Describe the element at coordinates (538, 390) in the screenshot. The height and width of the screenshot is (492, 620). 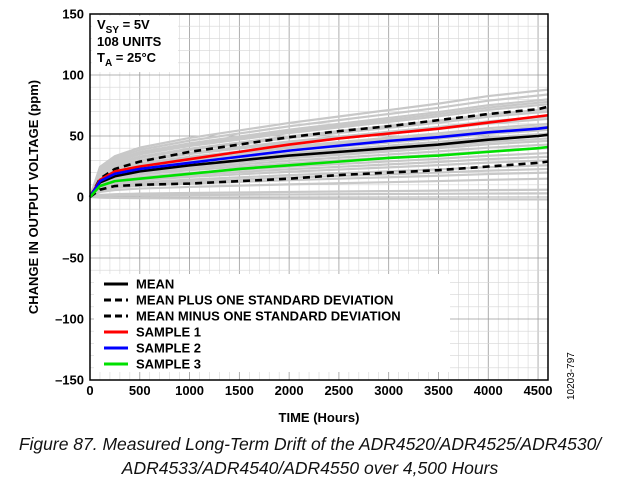
I see `x-tick-label: 4500` at that location.